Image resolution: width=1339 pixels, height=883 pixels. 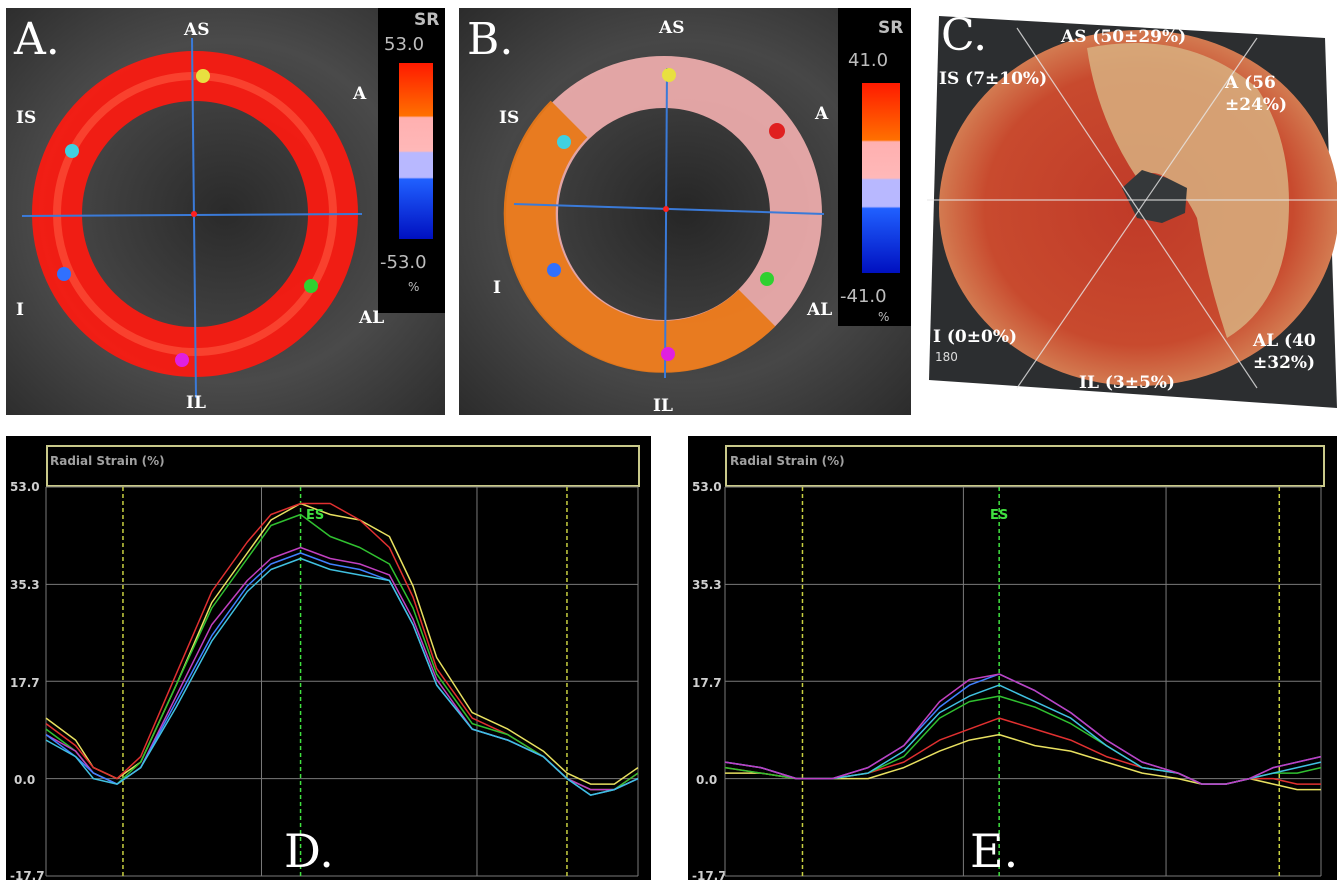 I want to click on label-il: IL (3±5%), so click(x=1127, y=383).